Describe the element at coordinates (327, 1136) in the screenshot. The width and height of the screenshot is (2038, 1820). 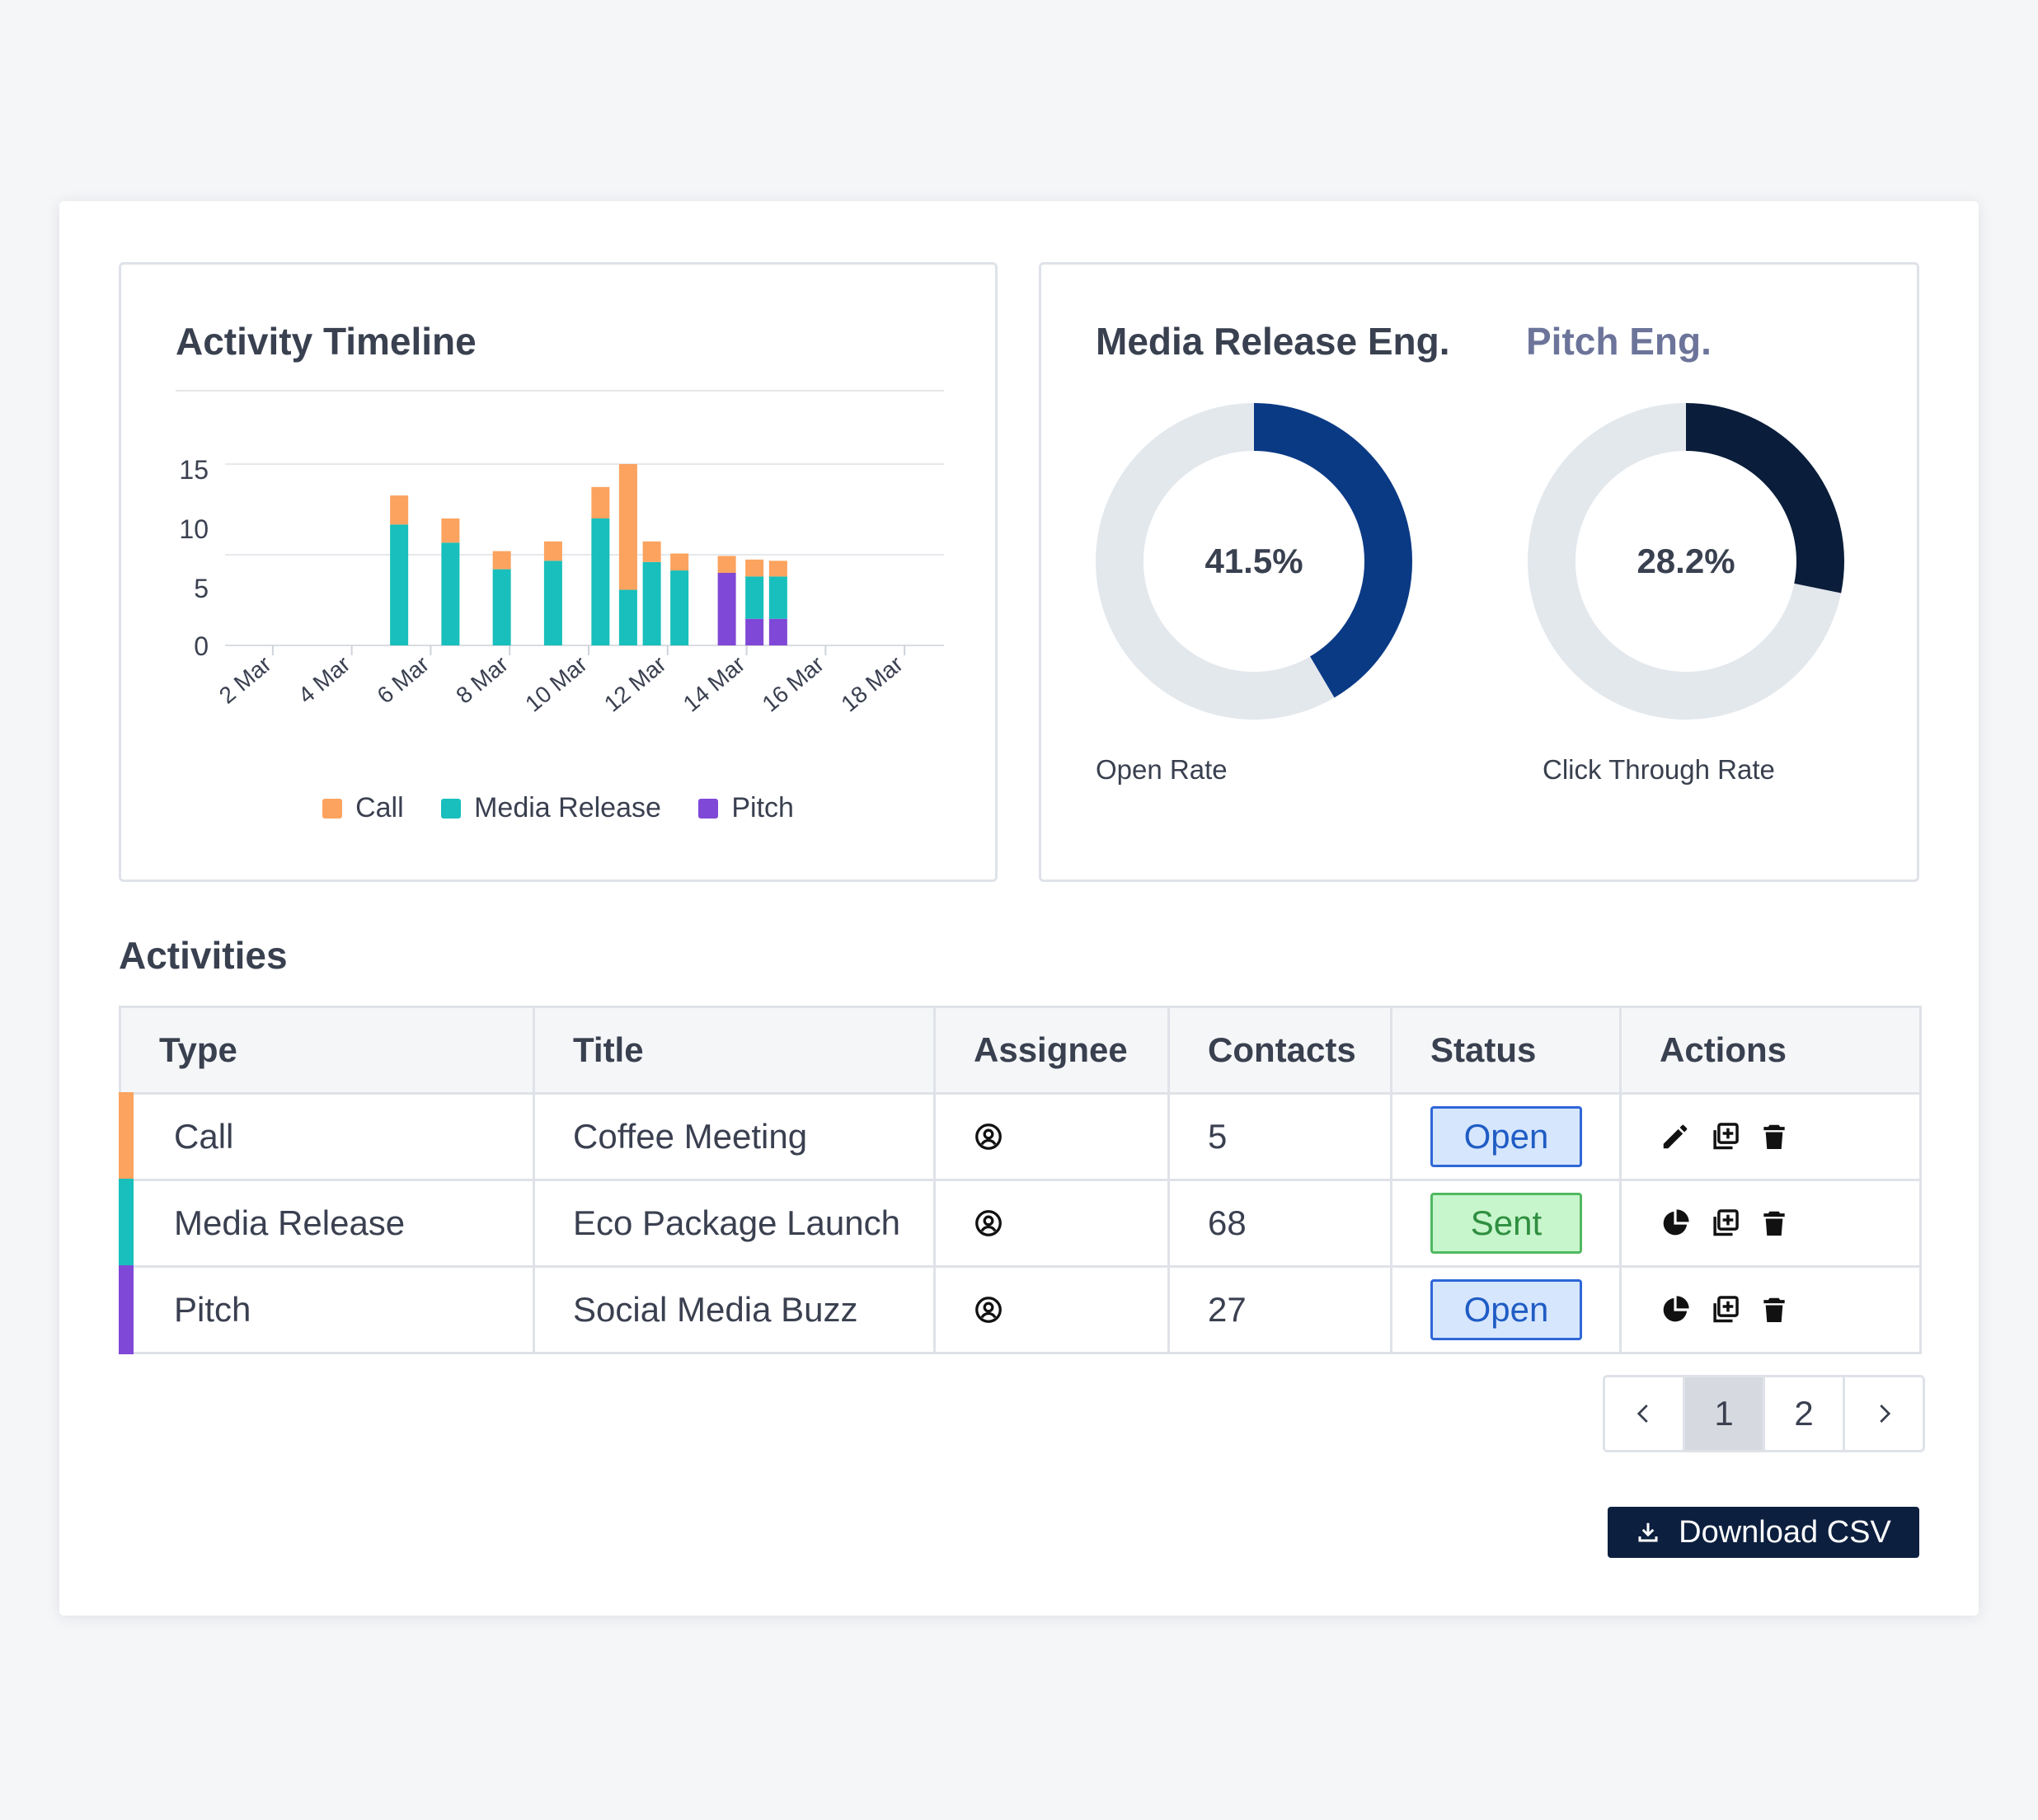
I see `type-cell: Call` at that location.